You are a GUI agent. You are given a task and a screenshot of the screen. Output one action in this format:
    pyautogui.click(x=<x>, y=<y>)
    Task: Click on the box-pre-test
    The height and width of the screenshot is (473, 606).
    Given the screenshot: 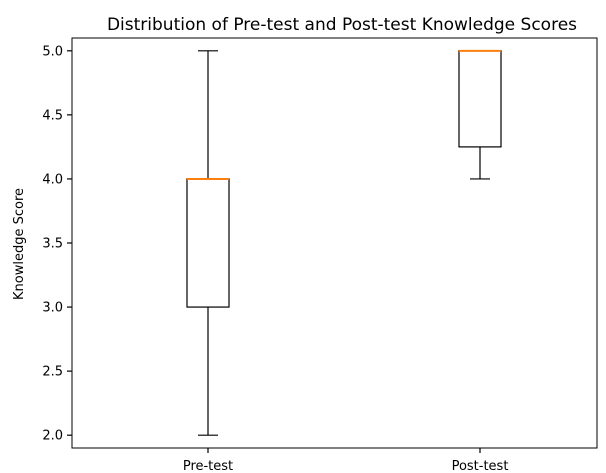 What is the action you would take?
    pyautogui.click(x=208, y=243)
    